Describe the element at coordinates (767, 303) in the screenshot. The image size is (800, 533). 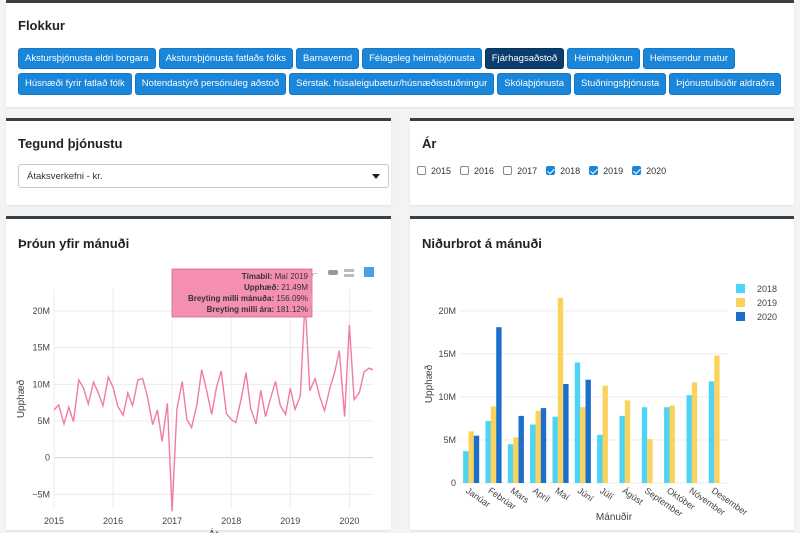
I see `legend-label: 2019` at that location.